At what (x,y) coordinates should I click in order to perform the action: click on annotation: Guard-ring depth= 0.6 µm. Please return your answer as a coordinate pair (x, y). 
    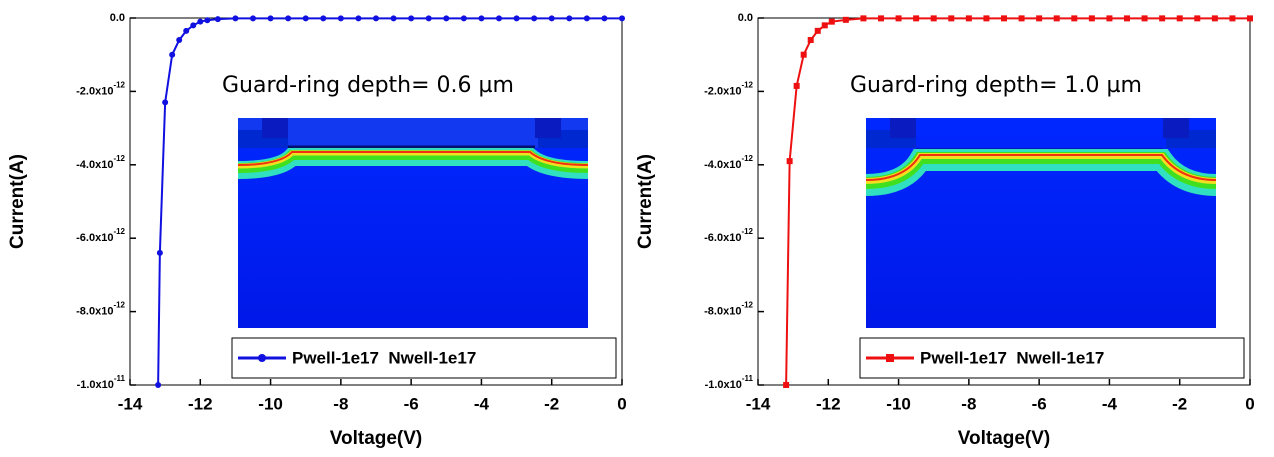
    Looking at the image, I should click on (368, 85).